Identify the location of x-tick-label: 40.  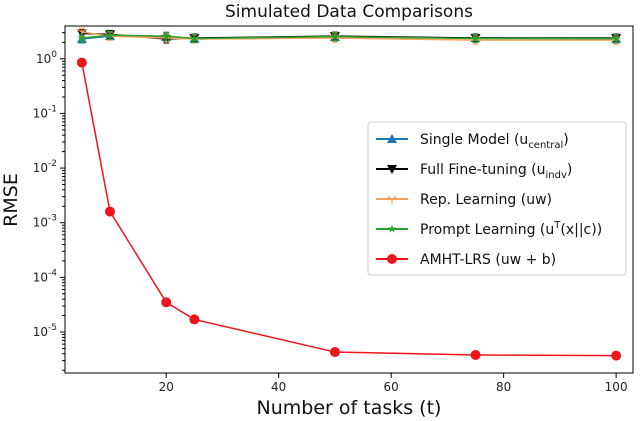
(278, 387).